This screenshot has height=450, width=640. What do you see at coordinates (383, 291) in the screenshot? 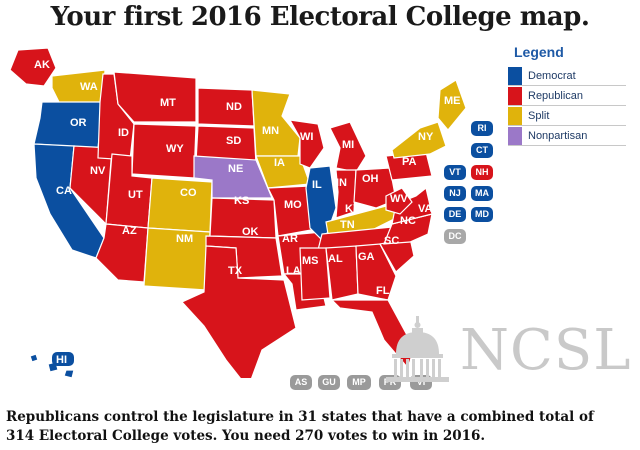
I see `state-label-fl: FL` at bounding box center [383, 291].